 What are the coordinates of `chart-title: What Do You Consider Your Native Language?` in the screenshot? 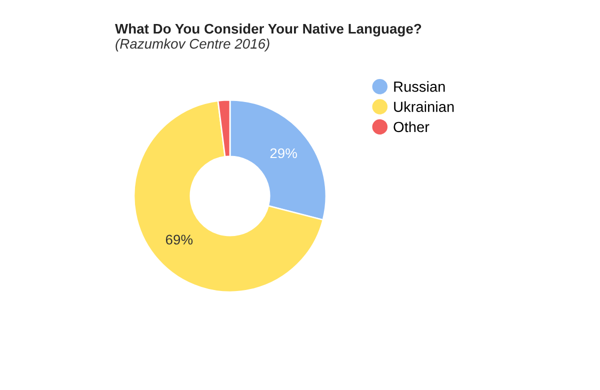 It's located at (268, 30).